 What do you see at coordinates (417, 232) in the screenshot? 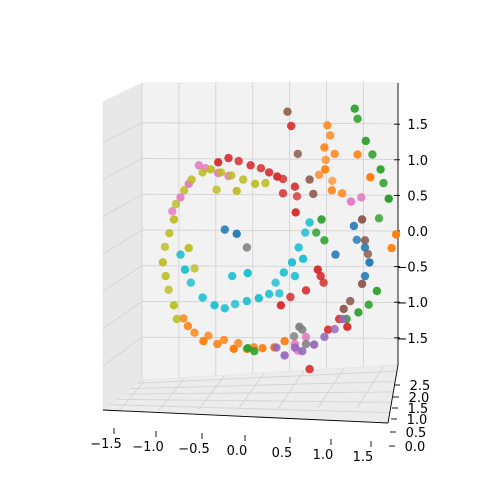
I see `z-tick-label: 0.0` at bounding box center [417, 232].